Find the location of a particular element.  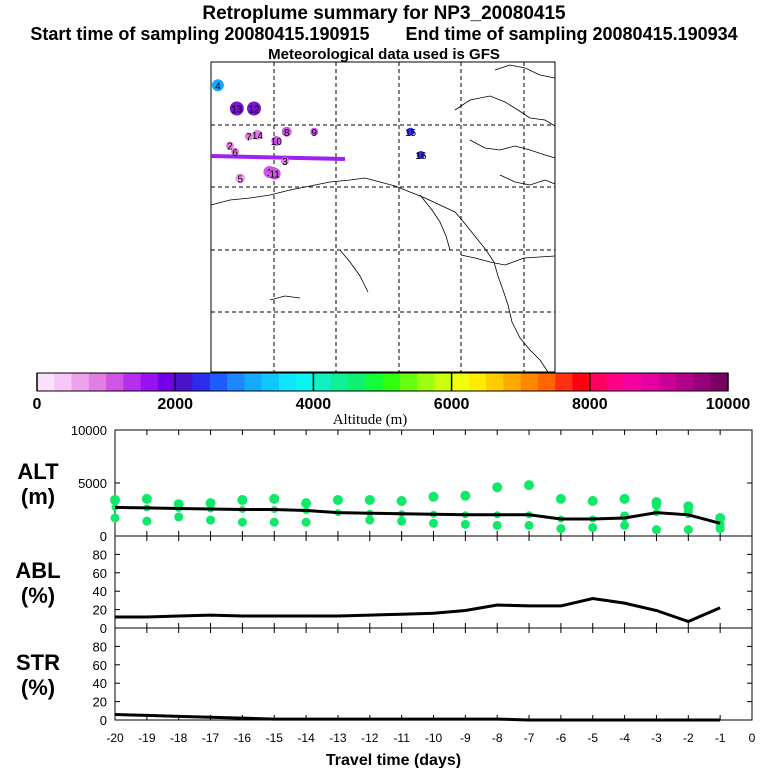

panel-frame is located at coordinates (433, 674).